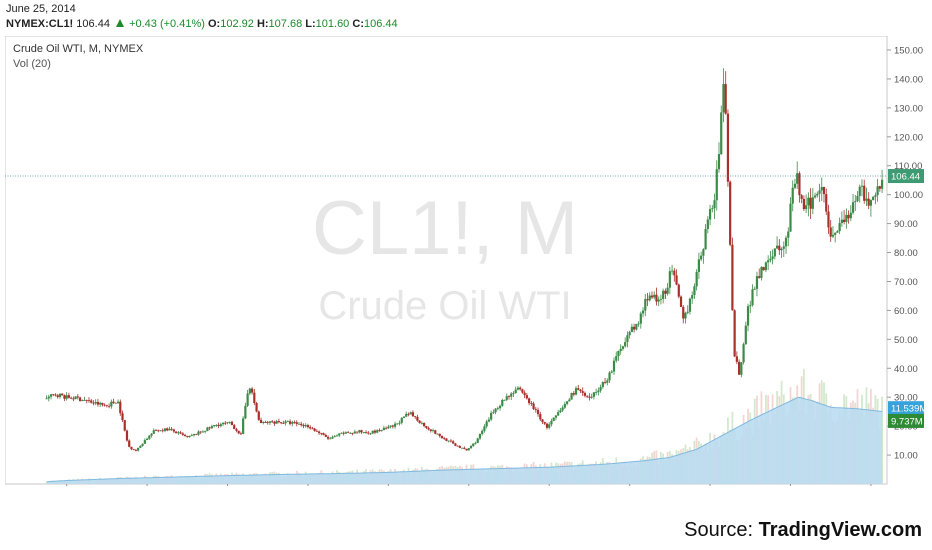 This screenshot has width=932, height=550. What do you see at coordinates (40, 24) in the screenshot?
I see `symbol-label: NYMEX:CL1!` at bounding box center [40, 24].